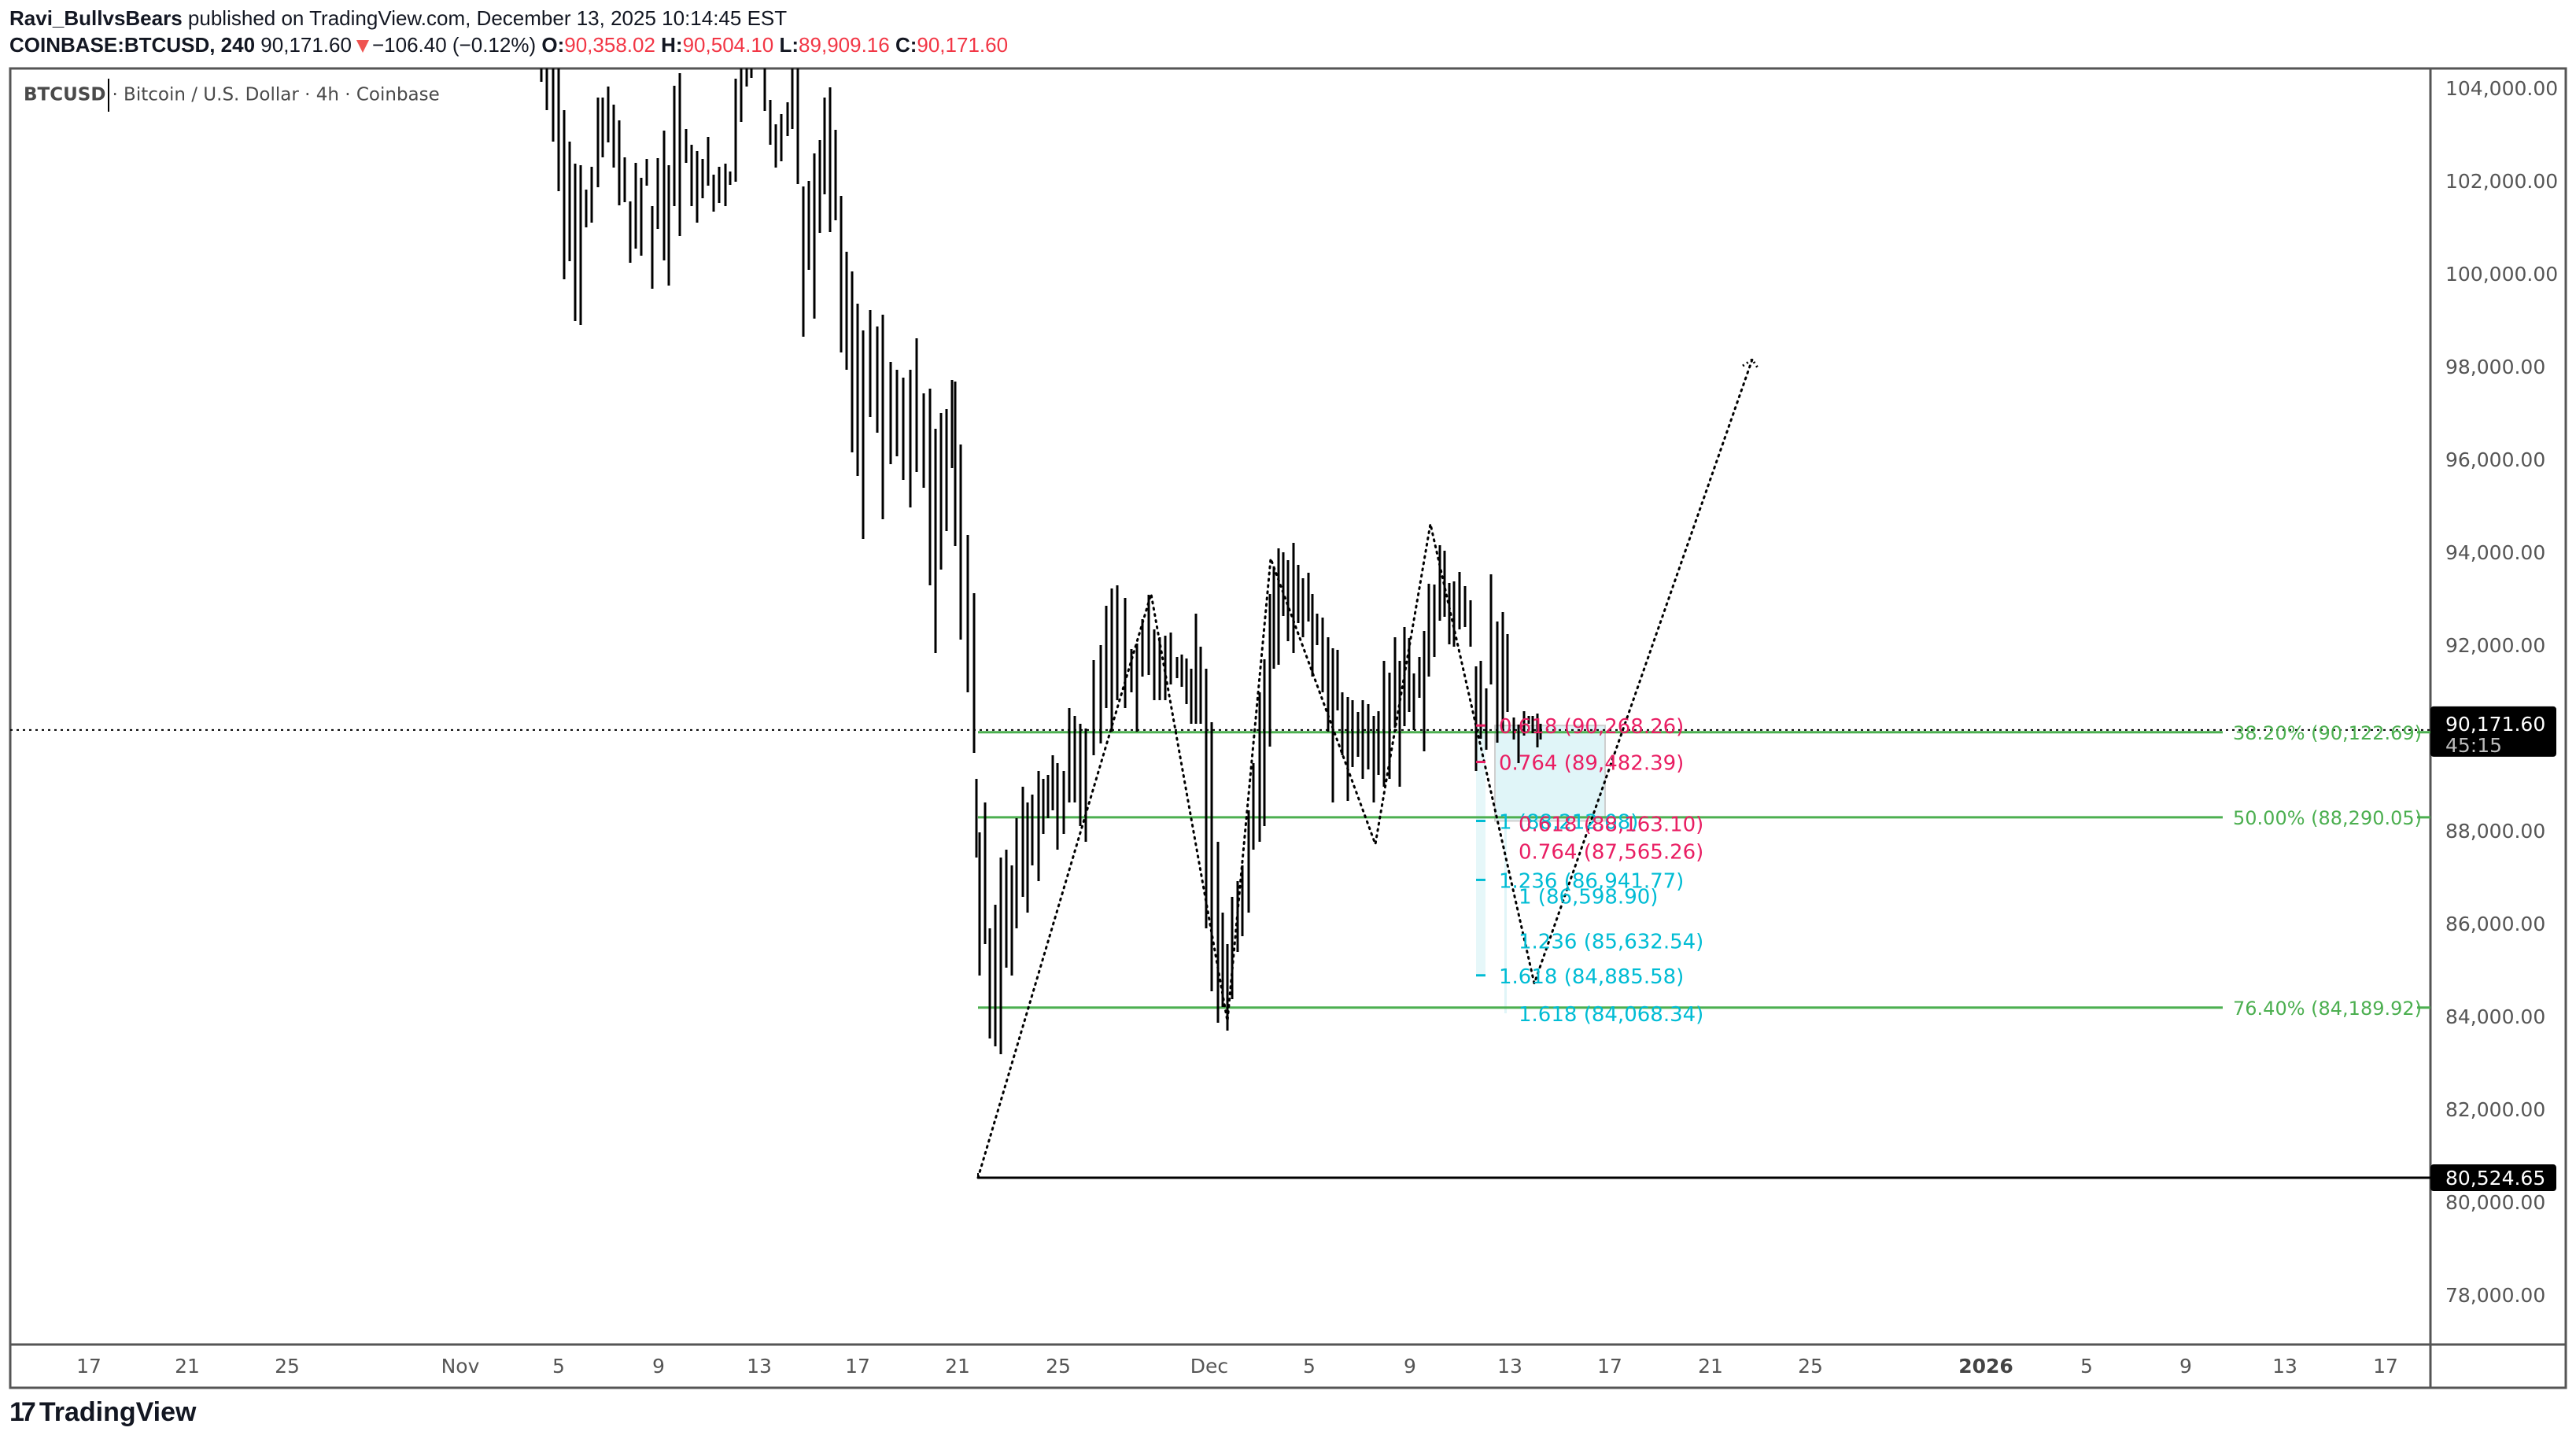 This screenshot has height=1446, width=2576. What do you see at coordinates (22, 1412) in the screenshot?
I see `tradingview-mark-icon: 17` at bounding box center [22, 1412].